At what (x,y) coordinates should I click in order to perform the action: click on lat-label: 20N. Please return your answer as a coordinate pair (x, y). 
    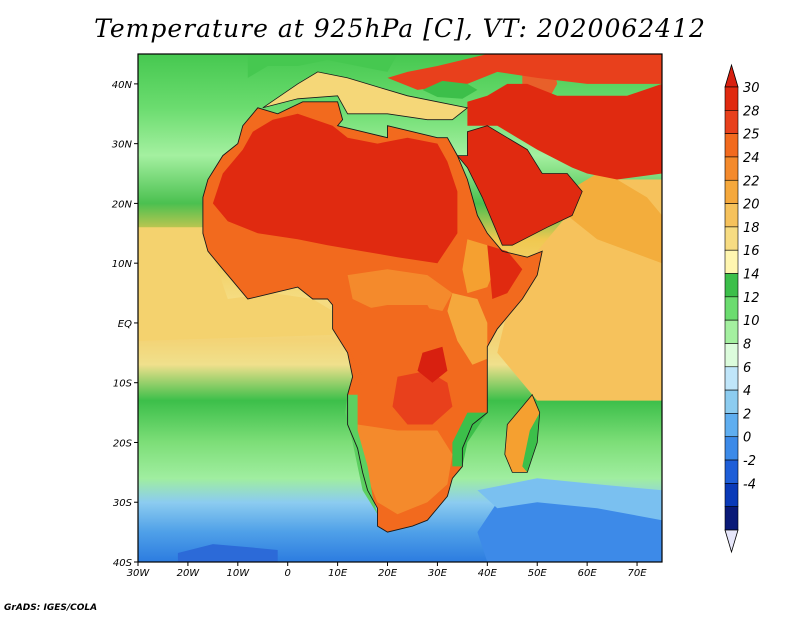
    Looking at the image, I should click on (122, 204).